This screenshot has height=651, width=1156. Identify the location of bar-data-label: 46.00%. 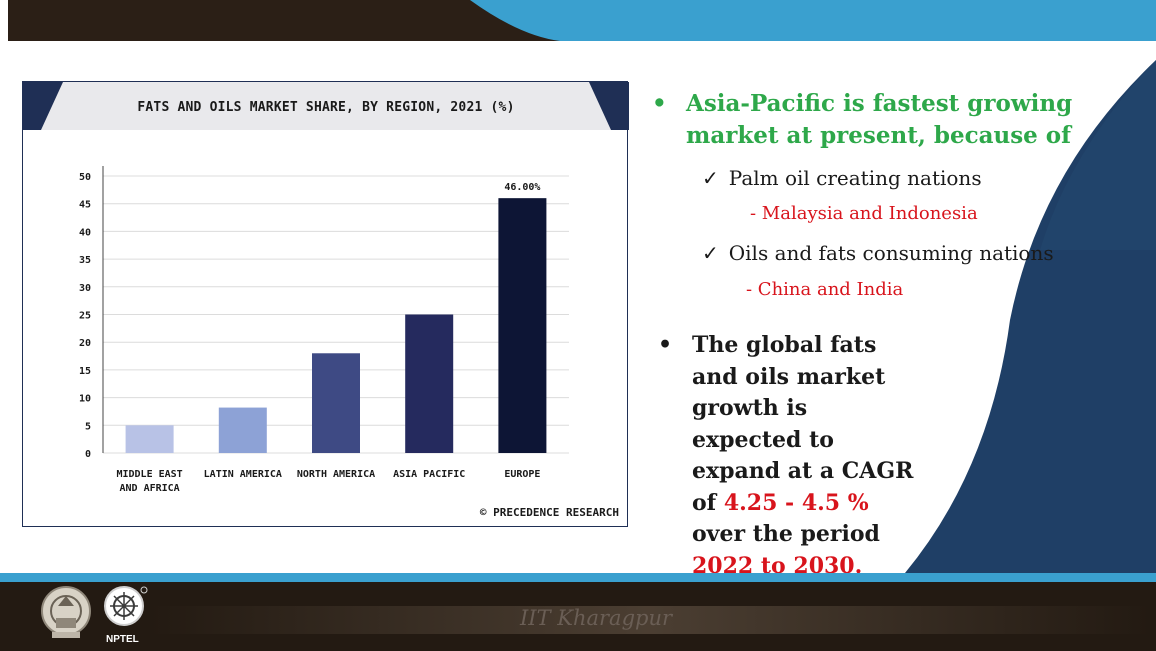
(522, 187).